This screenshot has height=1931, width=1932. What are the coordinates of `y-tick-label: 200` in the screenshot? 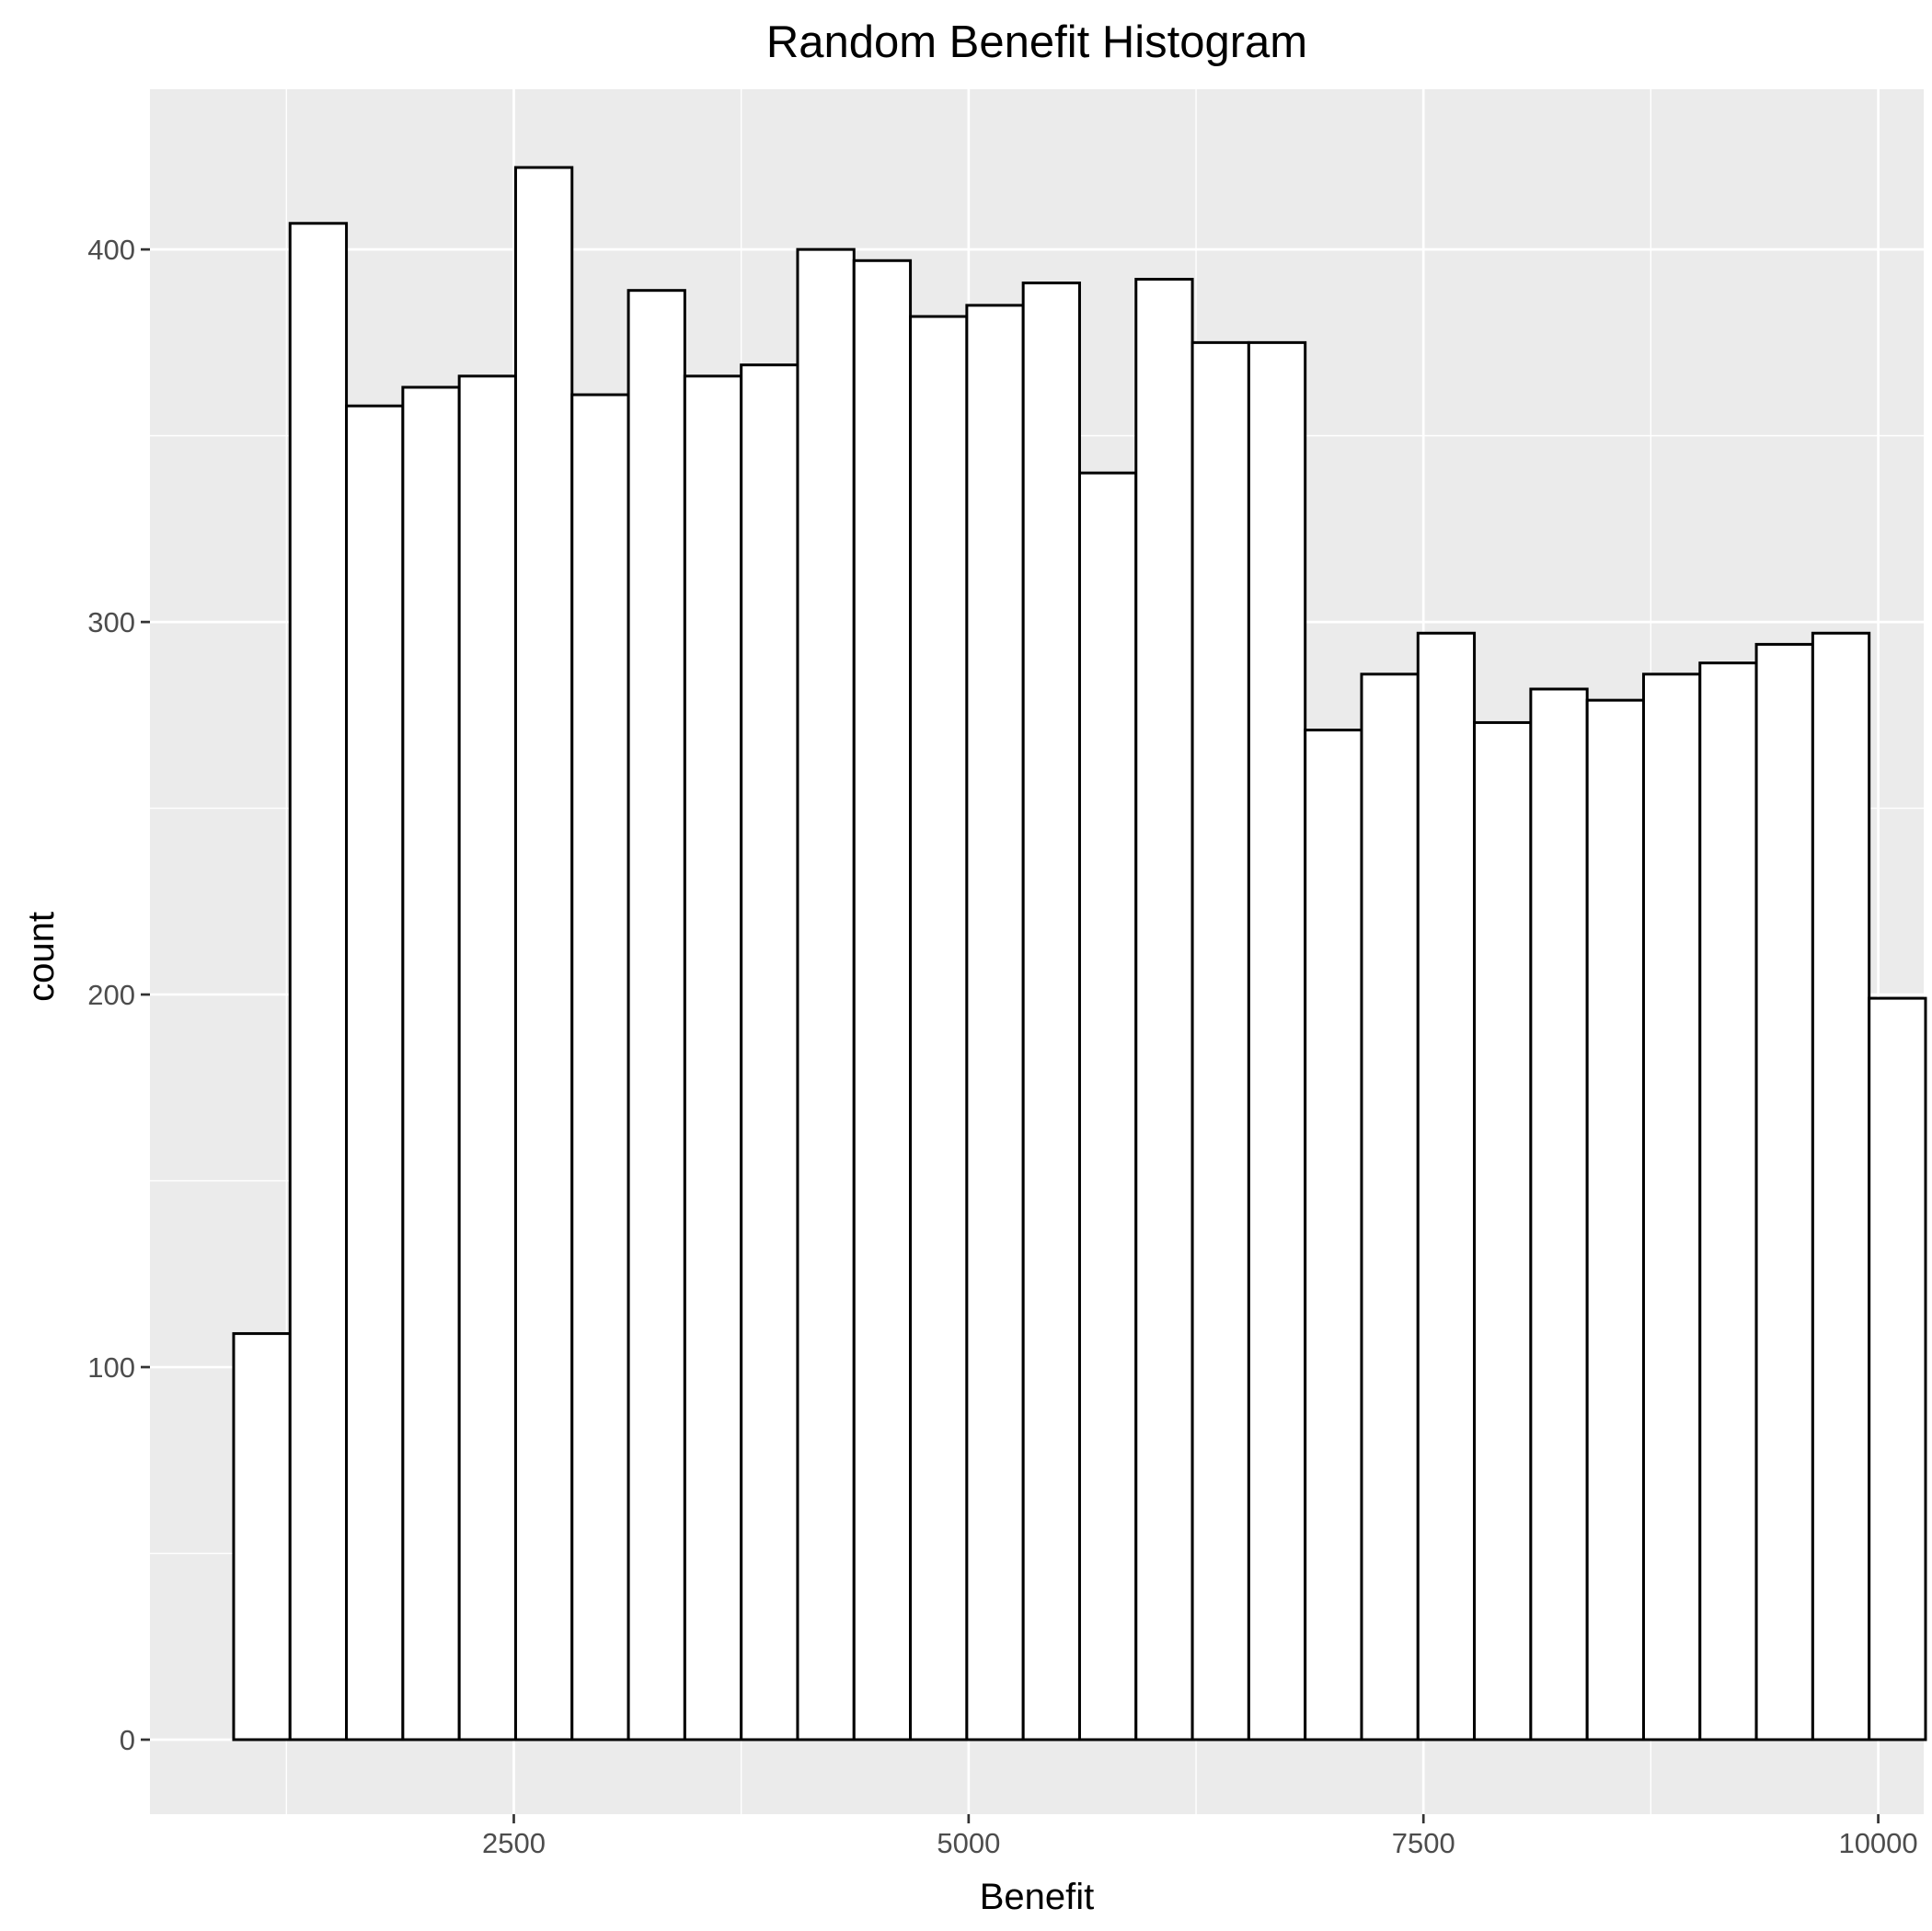 It's located at (111, 995).